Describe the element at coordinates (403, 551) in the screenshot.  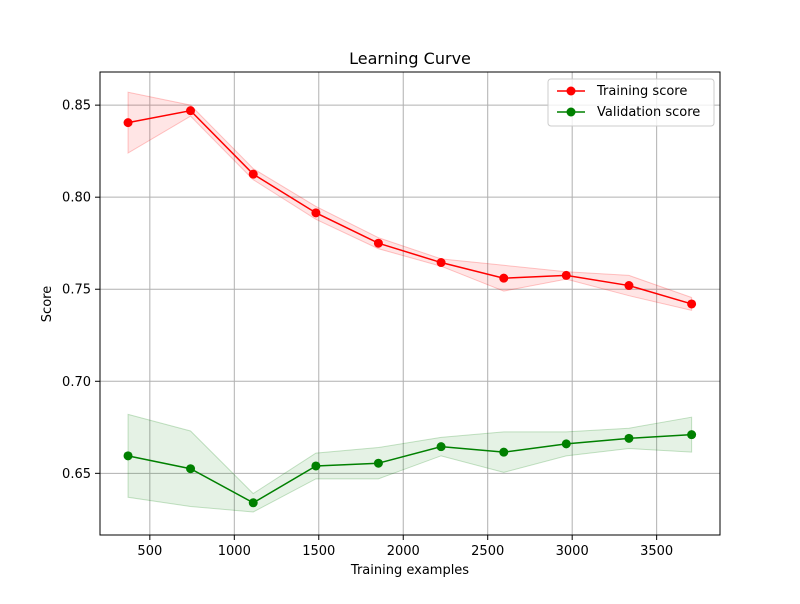
I see `x-tick-label: 2000` at that location.